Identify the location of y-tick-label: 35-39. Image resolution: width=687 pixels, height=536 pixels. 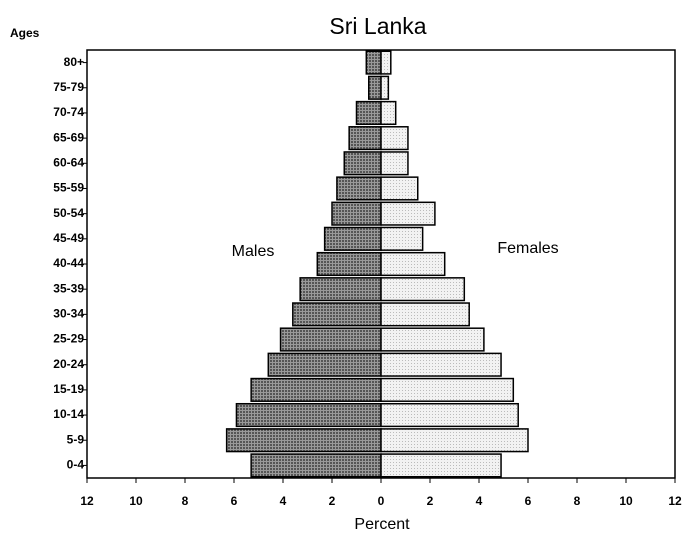
(68, 288).